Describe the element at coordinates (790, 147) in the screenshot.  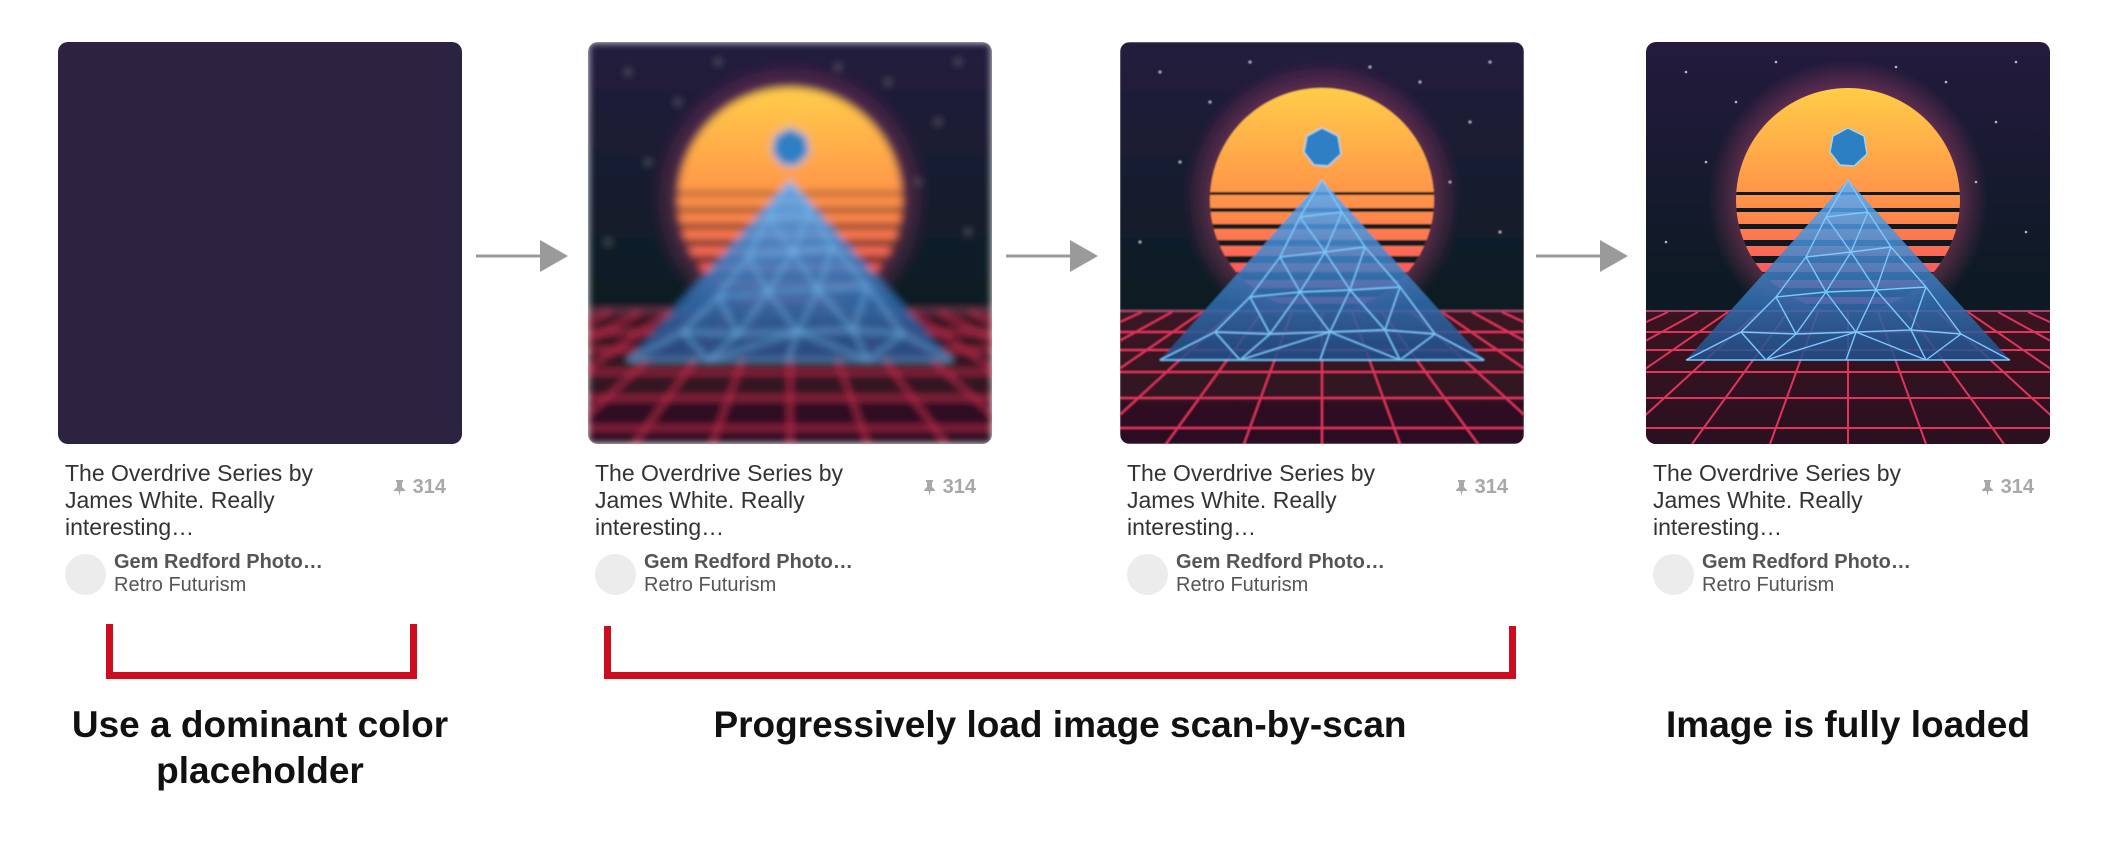
I see `floating-orb` at that location.